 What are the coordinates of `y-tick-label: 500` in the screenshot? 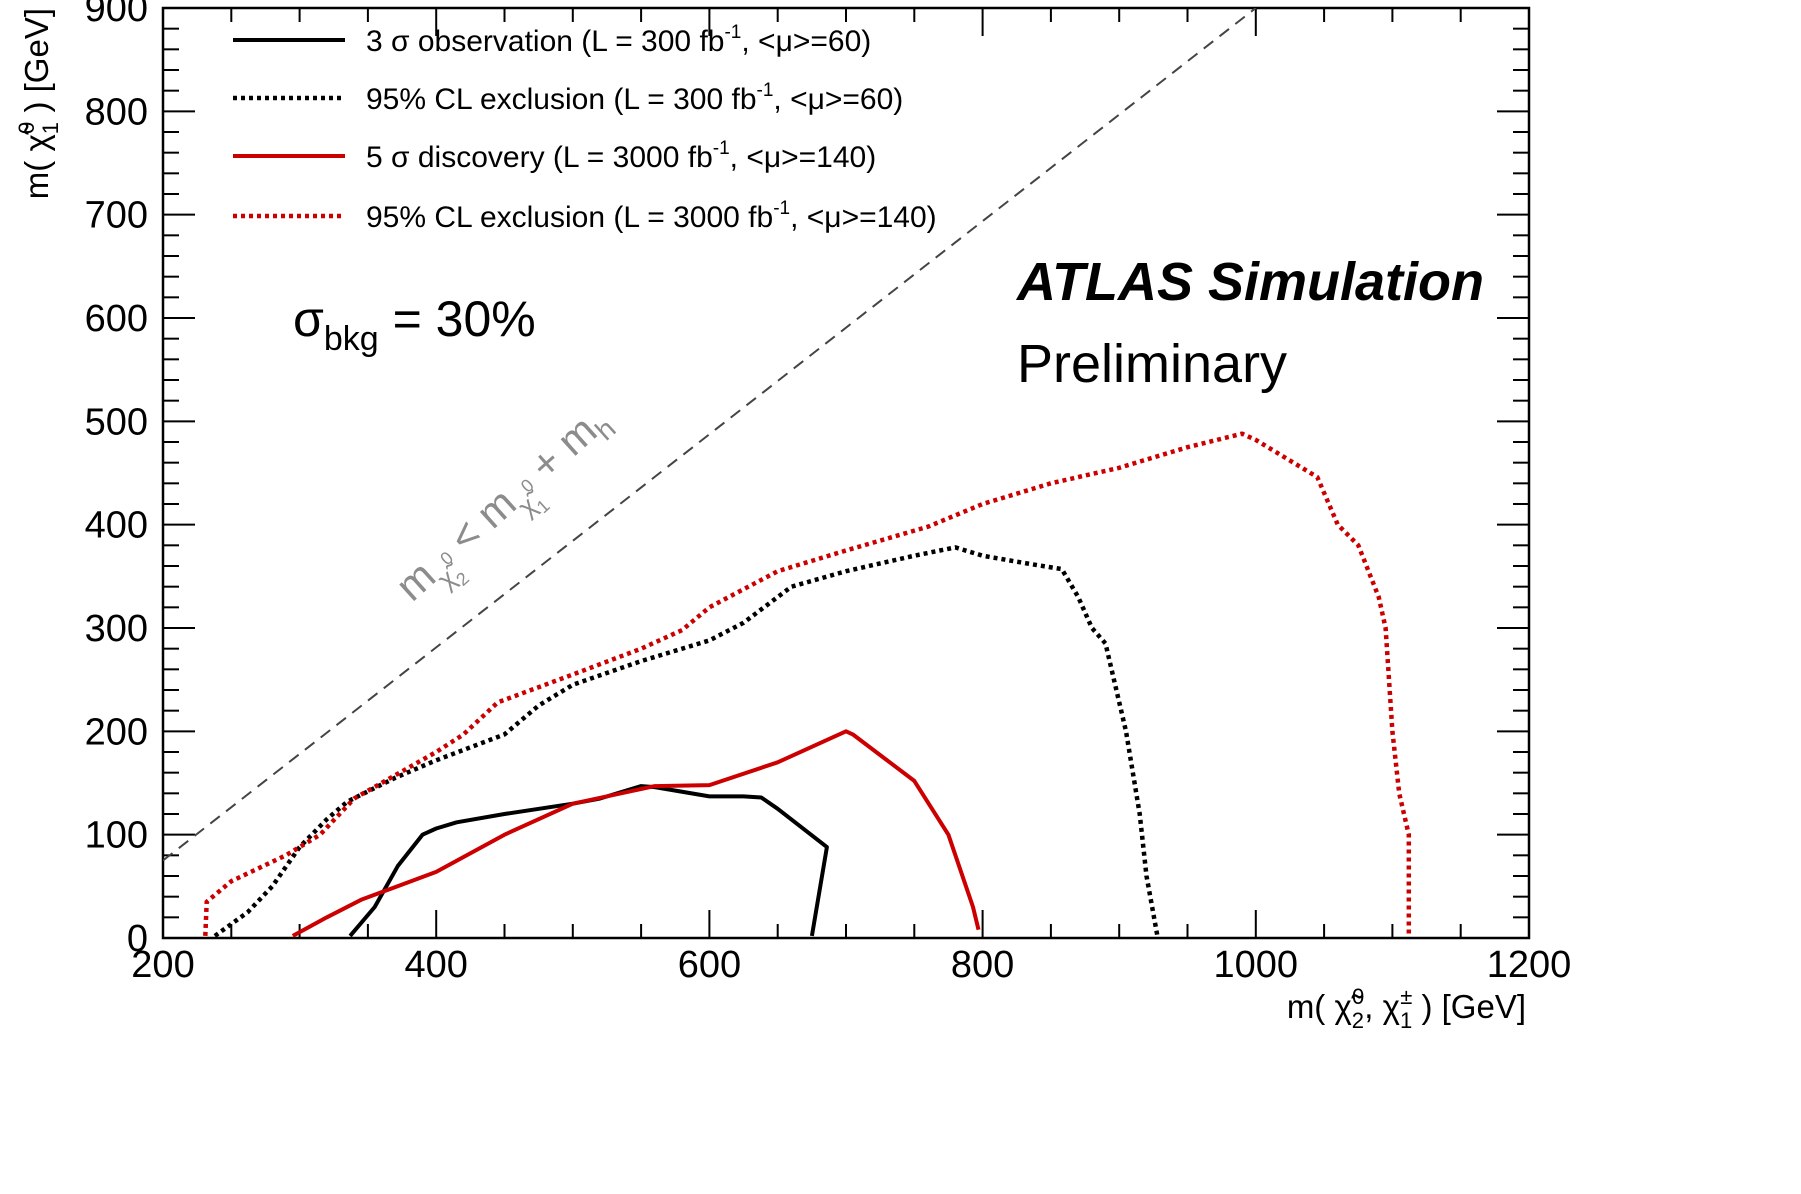 It's located at (116, 422).